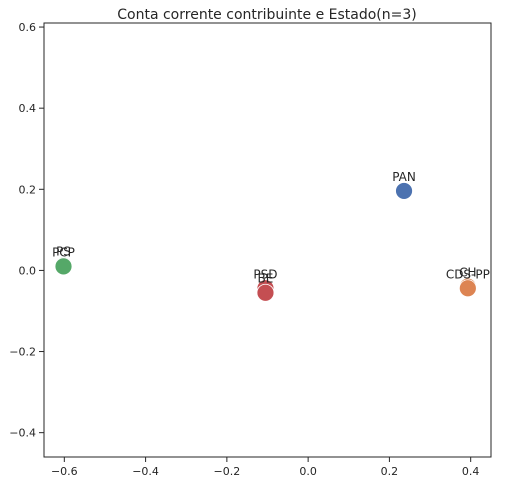 This screenshot has width=511, height=485. What do you see at coordinates (308, 471) in the screenshot?
I see `x-tick-label: 0.0` at bounding box center [308, 471].